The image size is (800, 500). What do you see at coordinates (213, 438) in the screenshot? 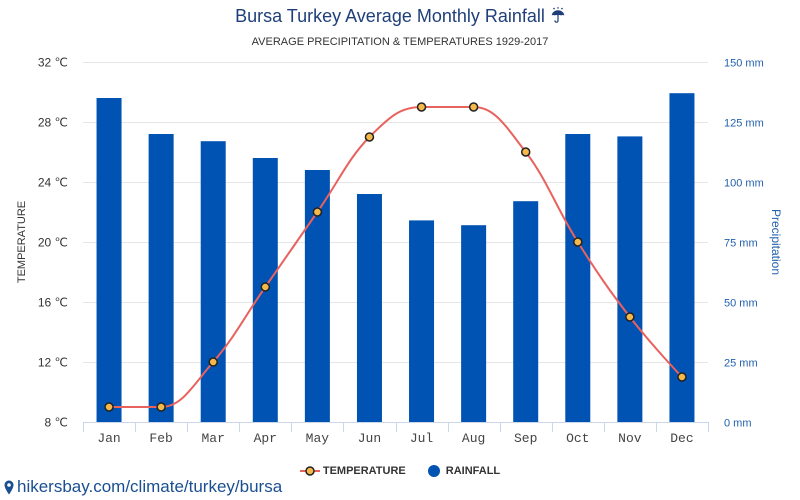
I see `x-tick-label-mar: Mar` at bounding box center [213, 438].